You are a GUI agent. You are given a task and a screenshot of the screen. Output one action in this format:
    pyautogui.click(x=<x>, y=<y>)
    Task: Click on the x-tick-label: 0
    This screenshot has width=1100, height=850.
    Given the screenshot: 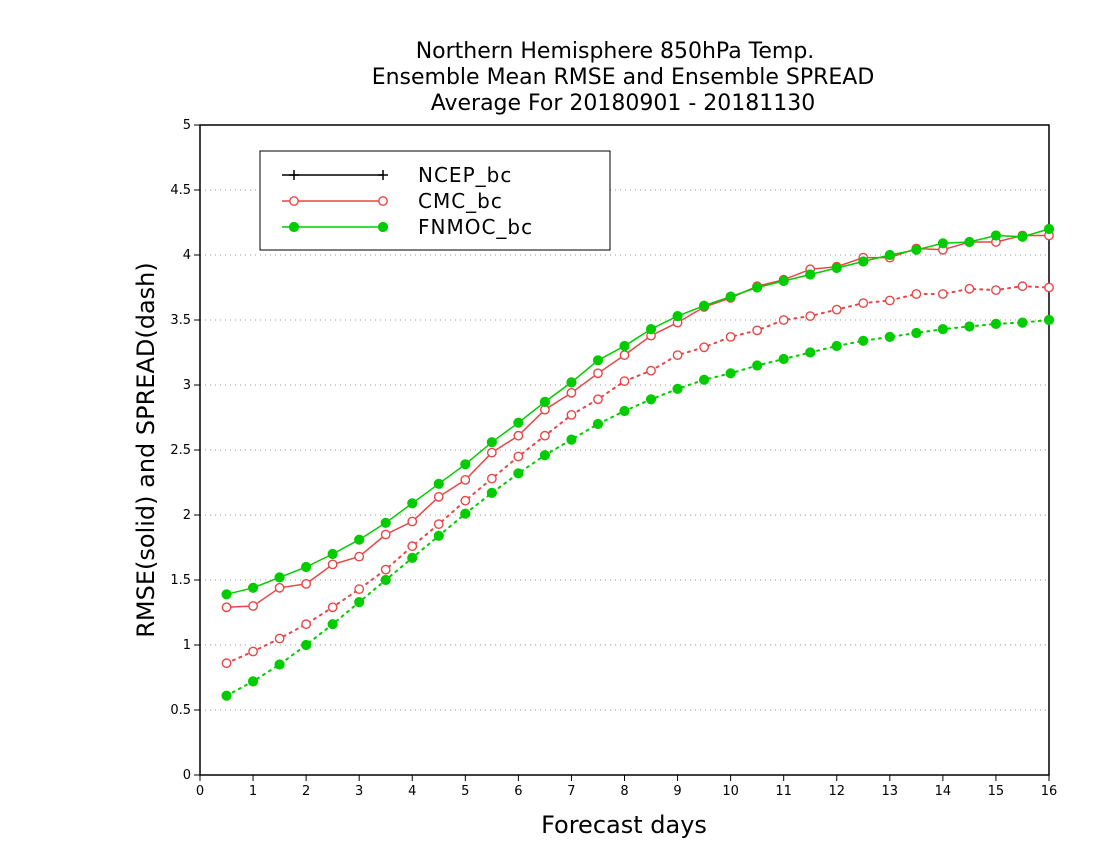 What is the action you would take?
    pyautogui.click(x=200, y=791)
    